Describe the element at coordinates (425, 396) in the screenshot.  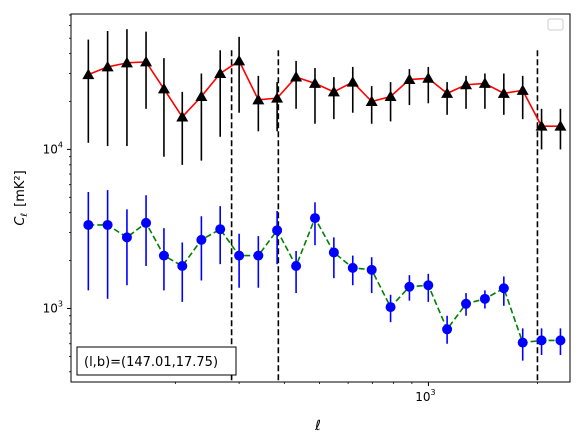
I see `x-tick-label: 103` at that location.